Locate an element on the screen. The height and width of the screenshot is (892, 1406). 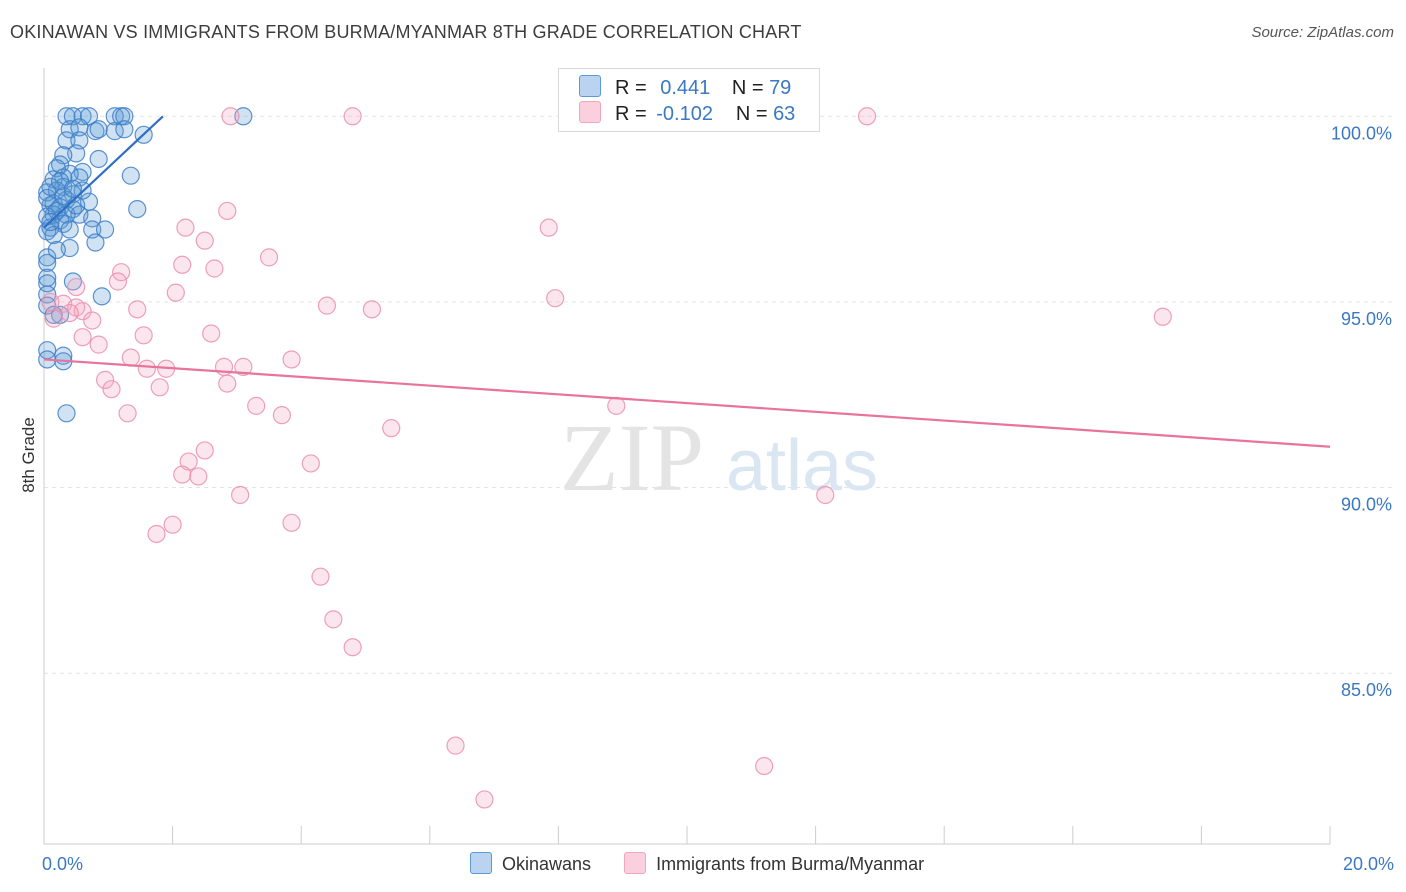
legend-swatch-burma is located at coordinates (590, 112).